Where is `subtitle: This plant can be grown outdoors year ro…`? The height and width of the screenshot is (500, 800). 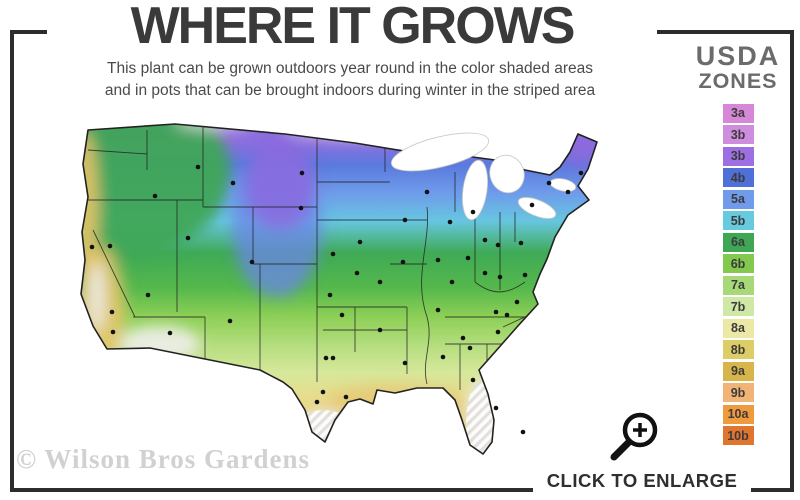 subtitle: This plant can be grown outdoors year ro… is located at coordinates (350, 80).